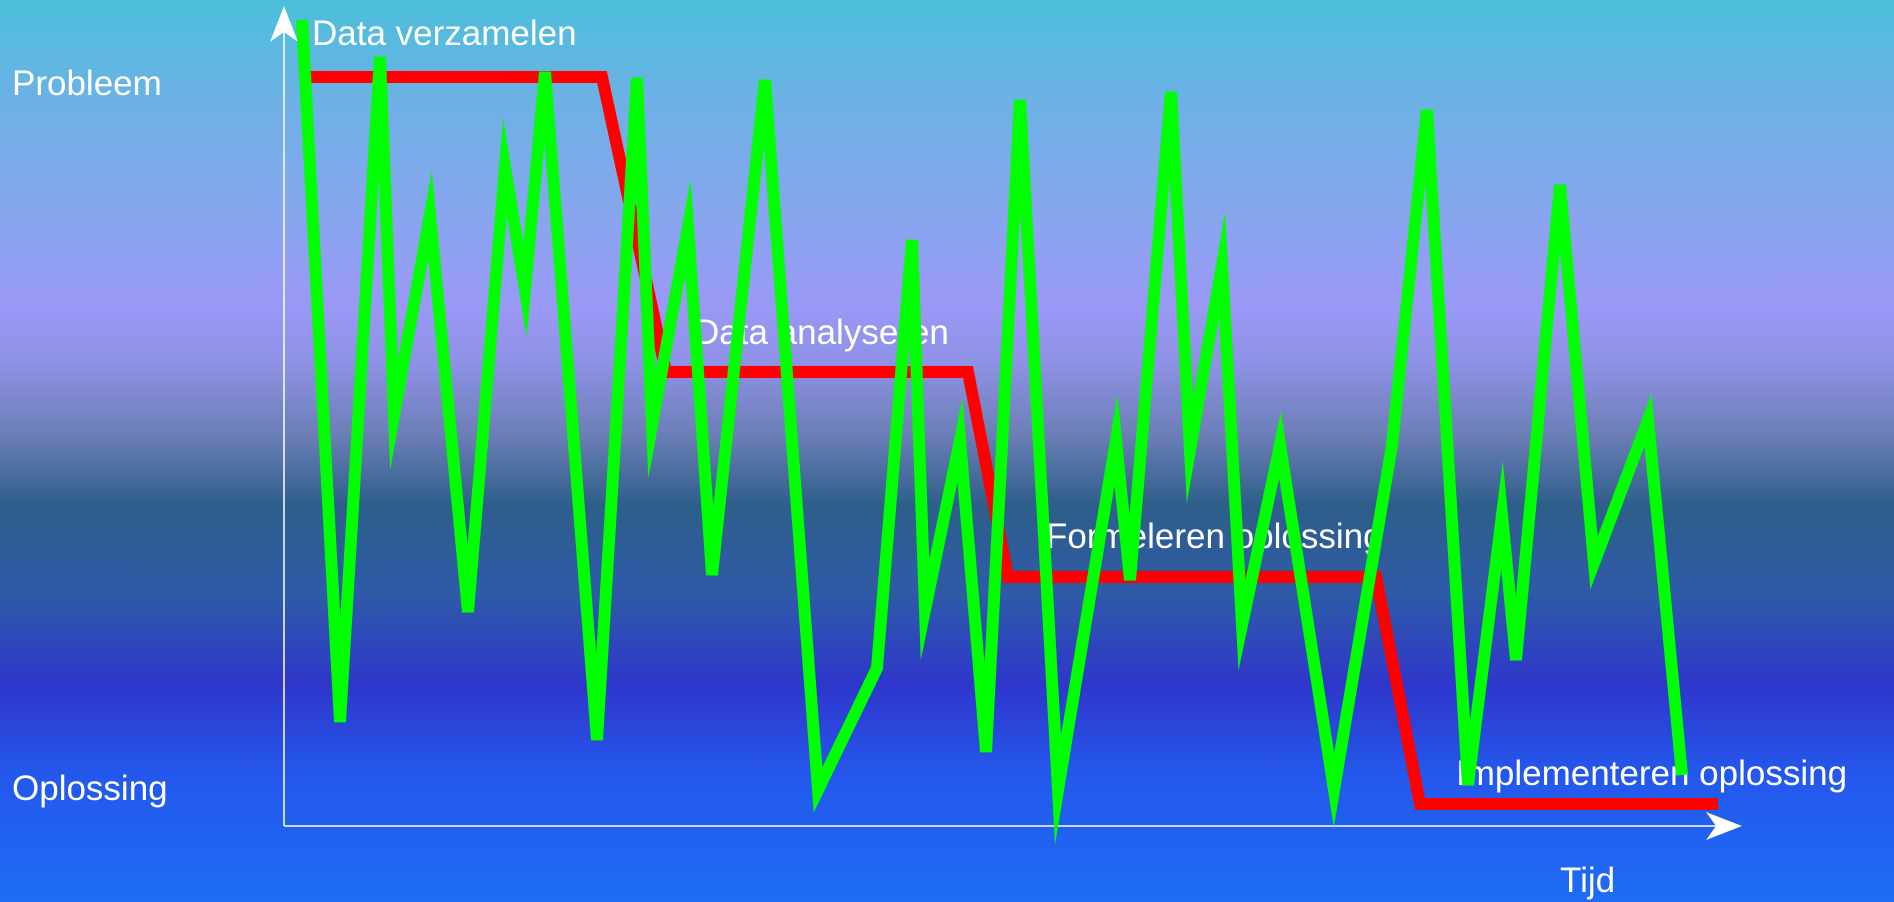 The height and width of the screenshot is (902, 1894). What do you see at coordinates (1724, 826) in the screenshot?
I see `x-axis-arrowhead` at bounding box center [1724, 826].